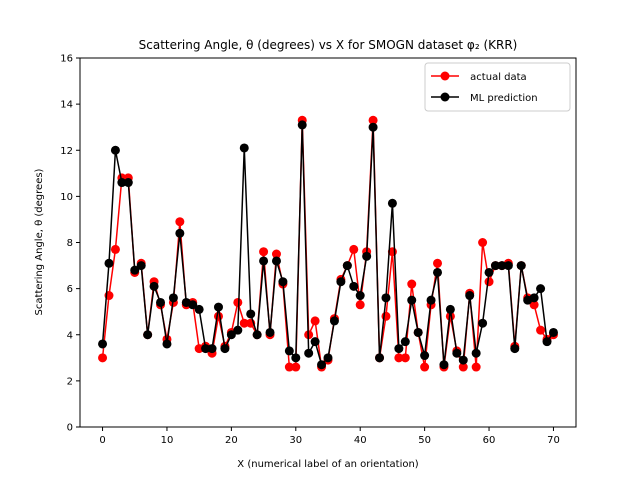 The width and height of the screenshot is (640, 480). I want to click on legend-prediction-marker, so click(445, 97).